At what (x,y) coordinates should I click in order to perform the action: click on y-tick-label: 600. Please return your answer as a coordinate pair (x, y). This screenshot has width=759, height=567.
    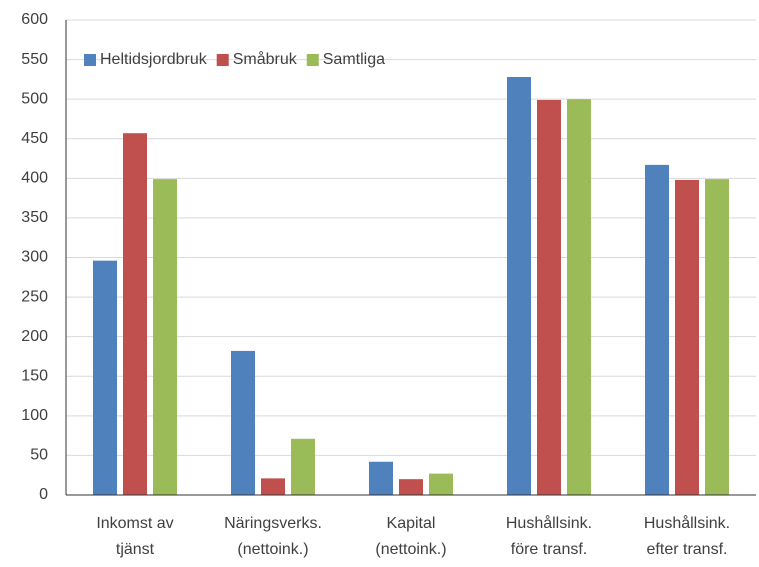
    Looking at the image, I should click on (34, 19).